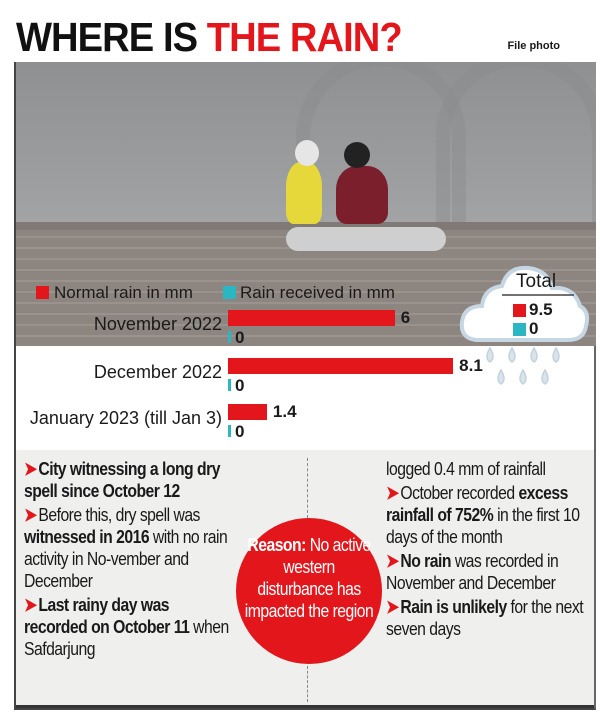 The width and height of the screenshot is (600, 718). I want to click on legend-swatch-normal, so click(42, 292).